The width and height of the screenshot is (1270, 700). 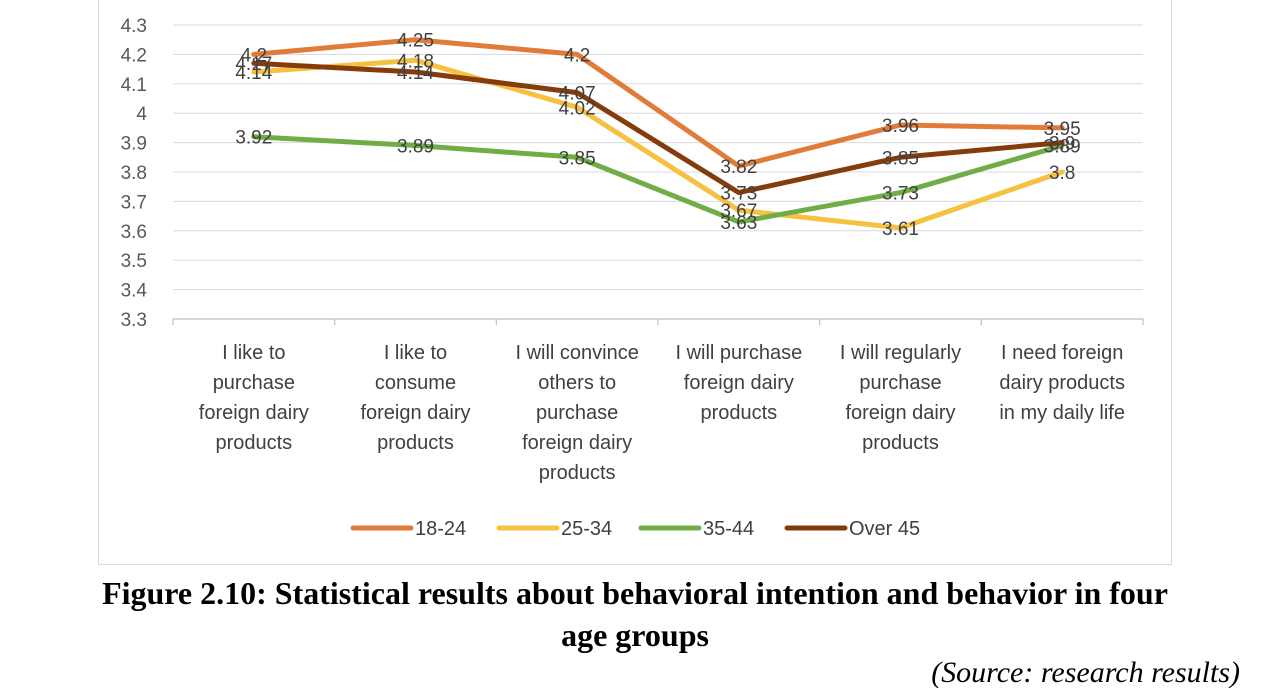 I want to click on category-label: I like to consume foreign dairy products, so click(x=415, y=398).